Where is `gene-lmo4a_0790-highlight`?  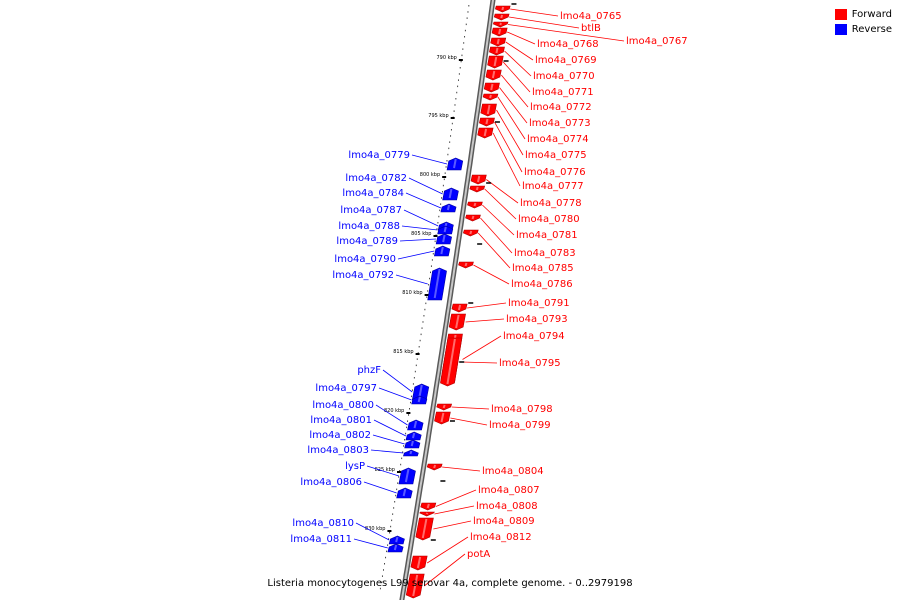 gene-lmo4a_0790-highlight is located at coordinates (442, 250).